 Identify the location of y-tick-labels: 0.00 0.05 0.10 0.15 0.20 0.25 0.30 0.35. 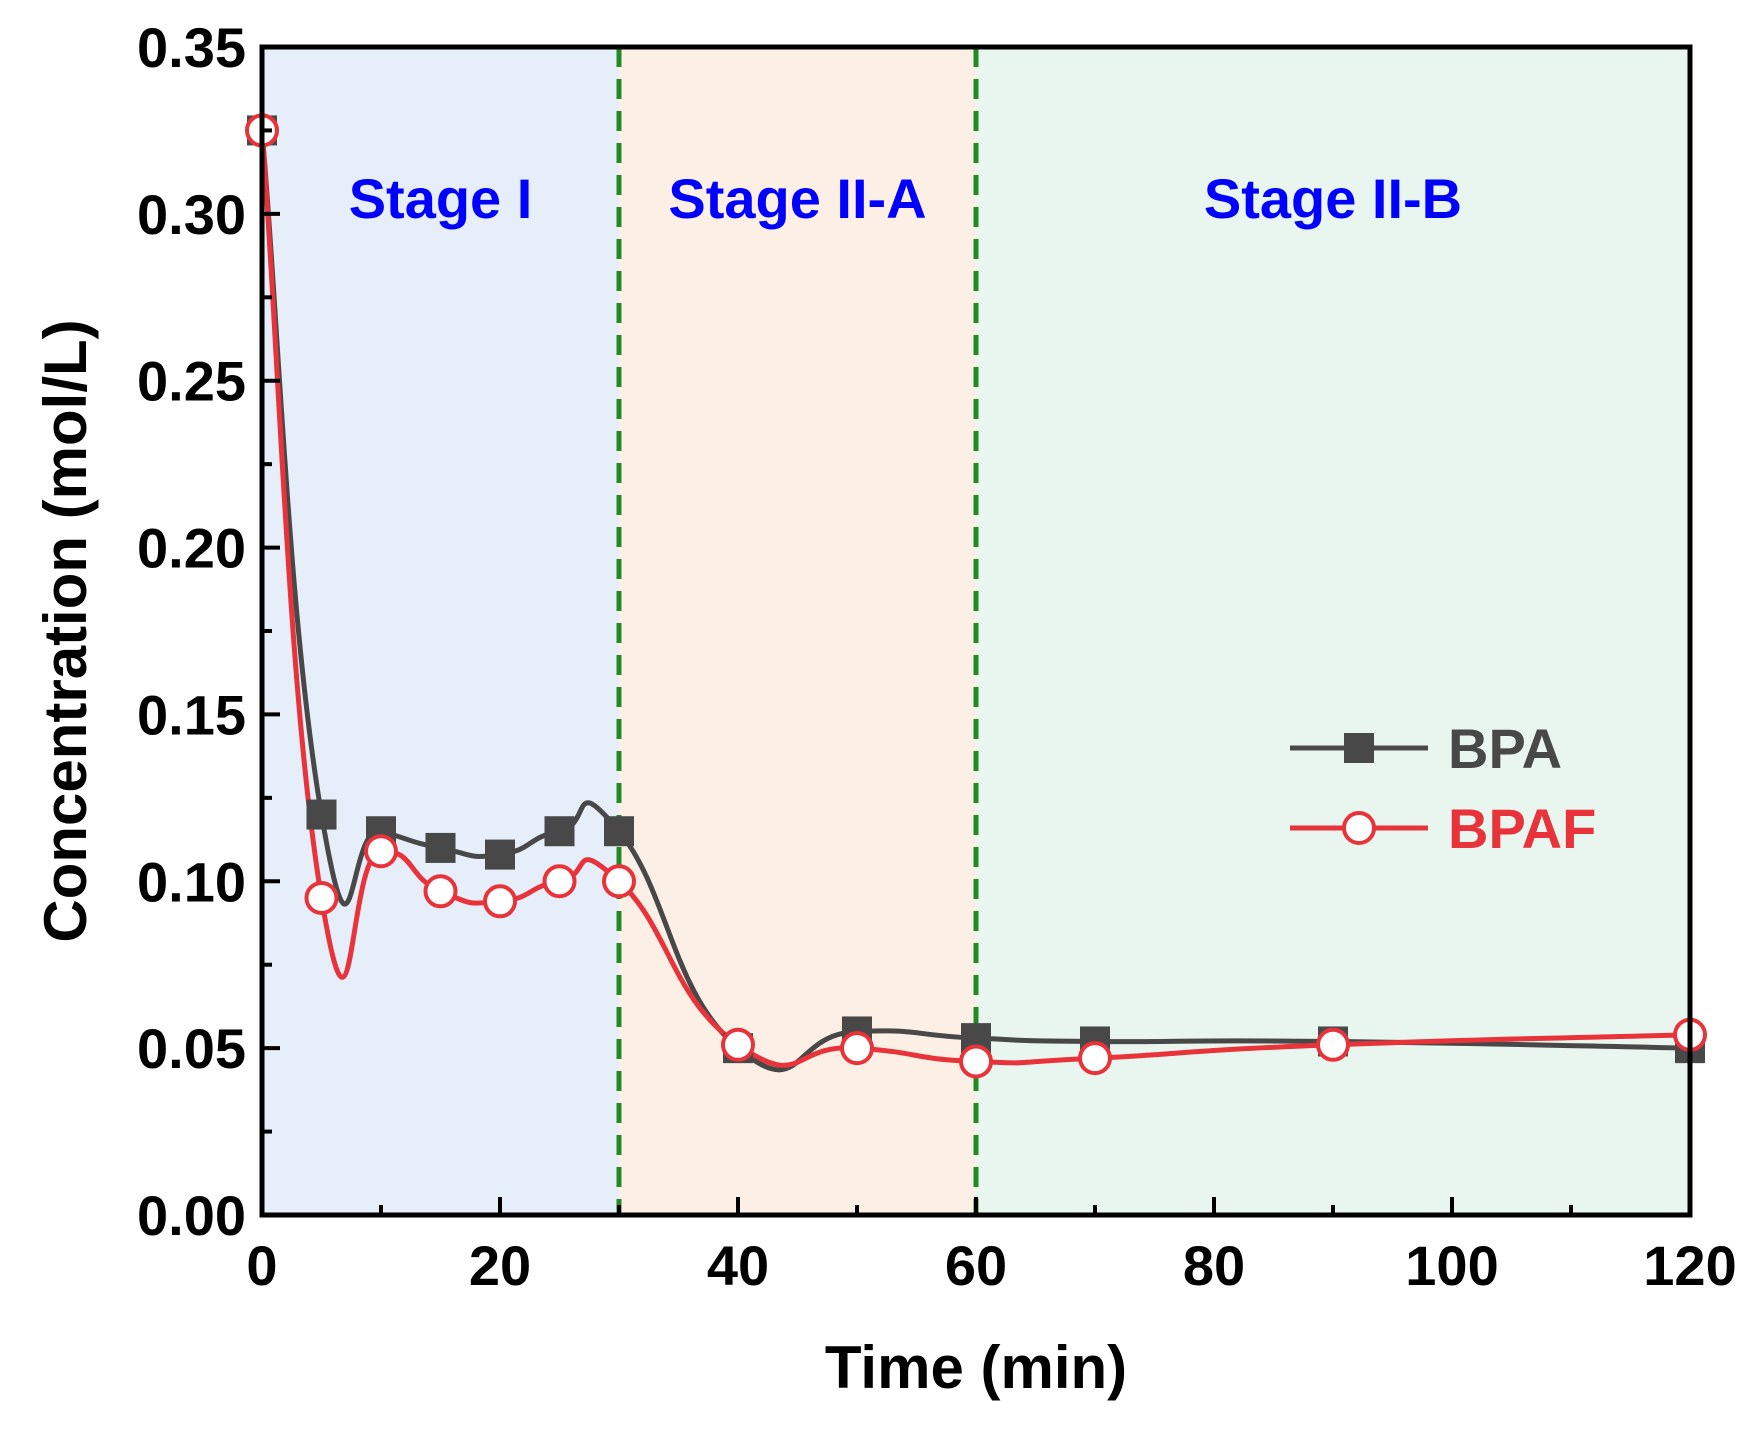
(191, 631).